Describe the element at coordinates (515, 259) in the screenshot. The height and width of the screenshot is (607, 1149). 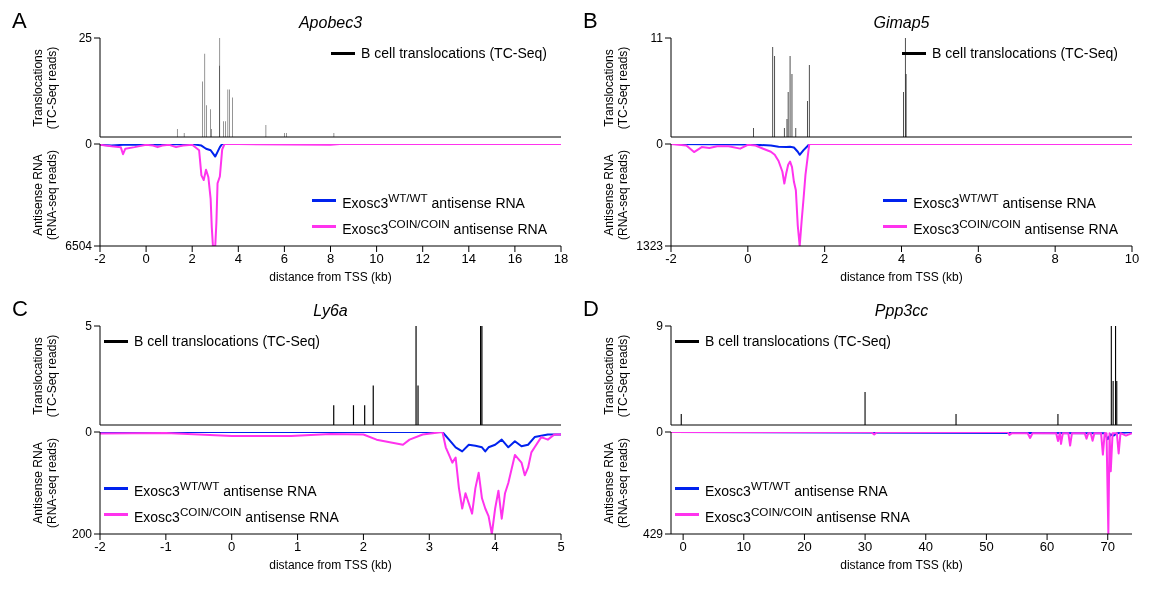
I see `x-tick-label: 16` at that location.